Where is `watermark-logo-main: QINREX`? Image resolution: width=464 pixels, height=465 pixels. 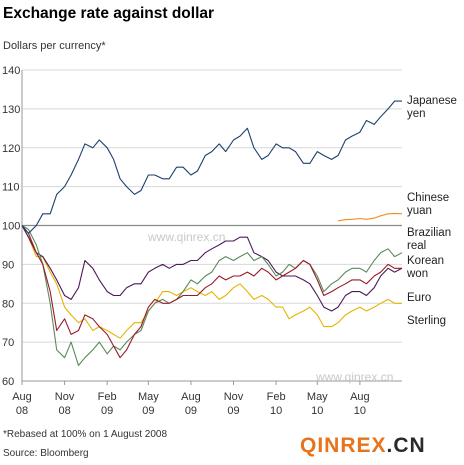
watermark-logo-main: QINREX is located at coordinates (343, 445).